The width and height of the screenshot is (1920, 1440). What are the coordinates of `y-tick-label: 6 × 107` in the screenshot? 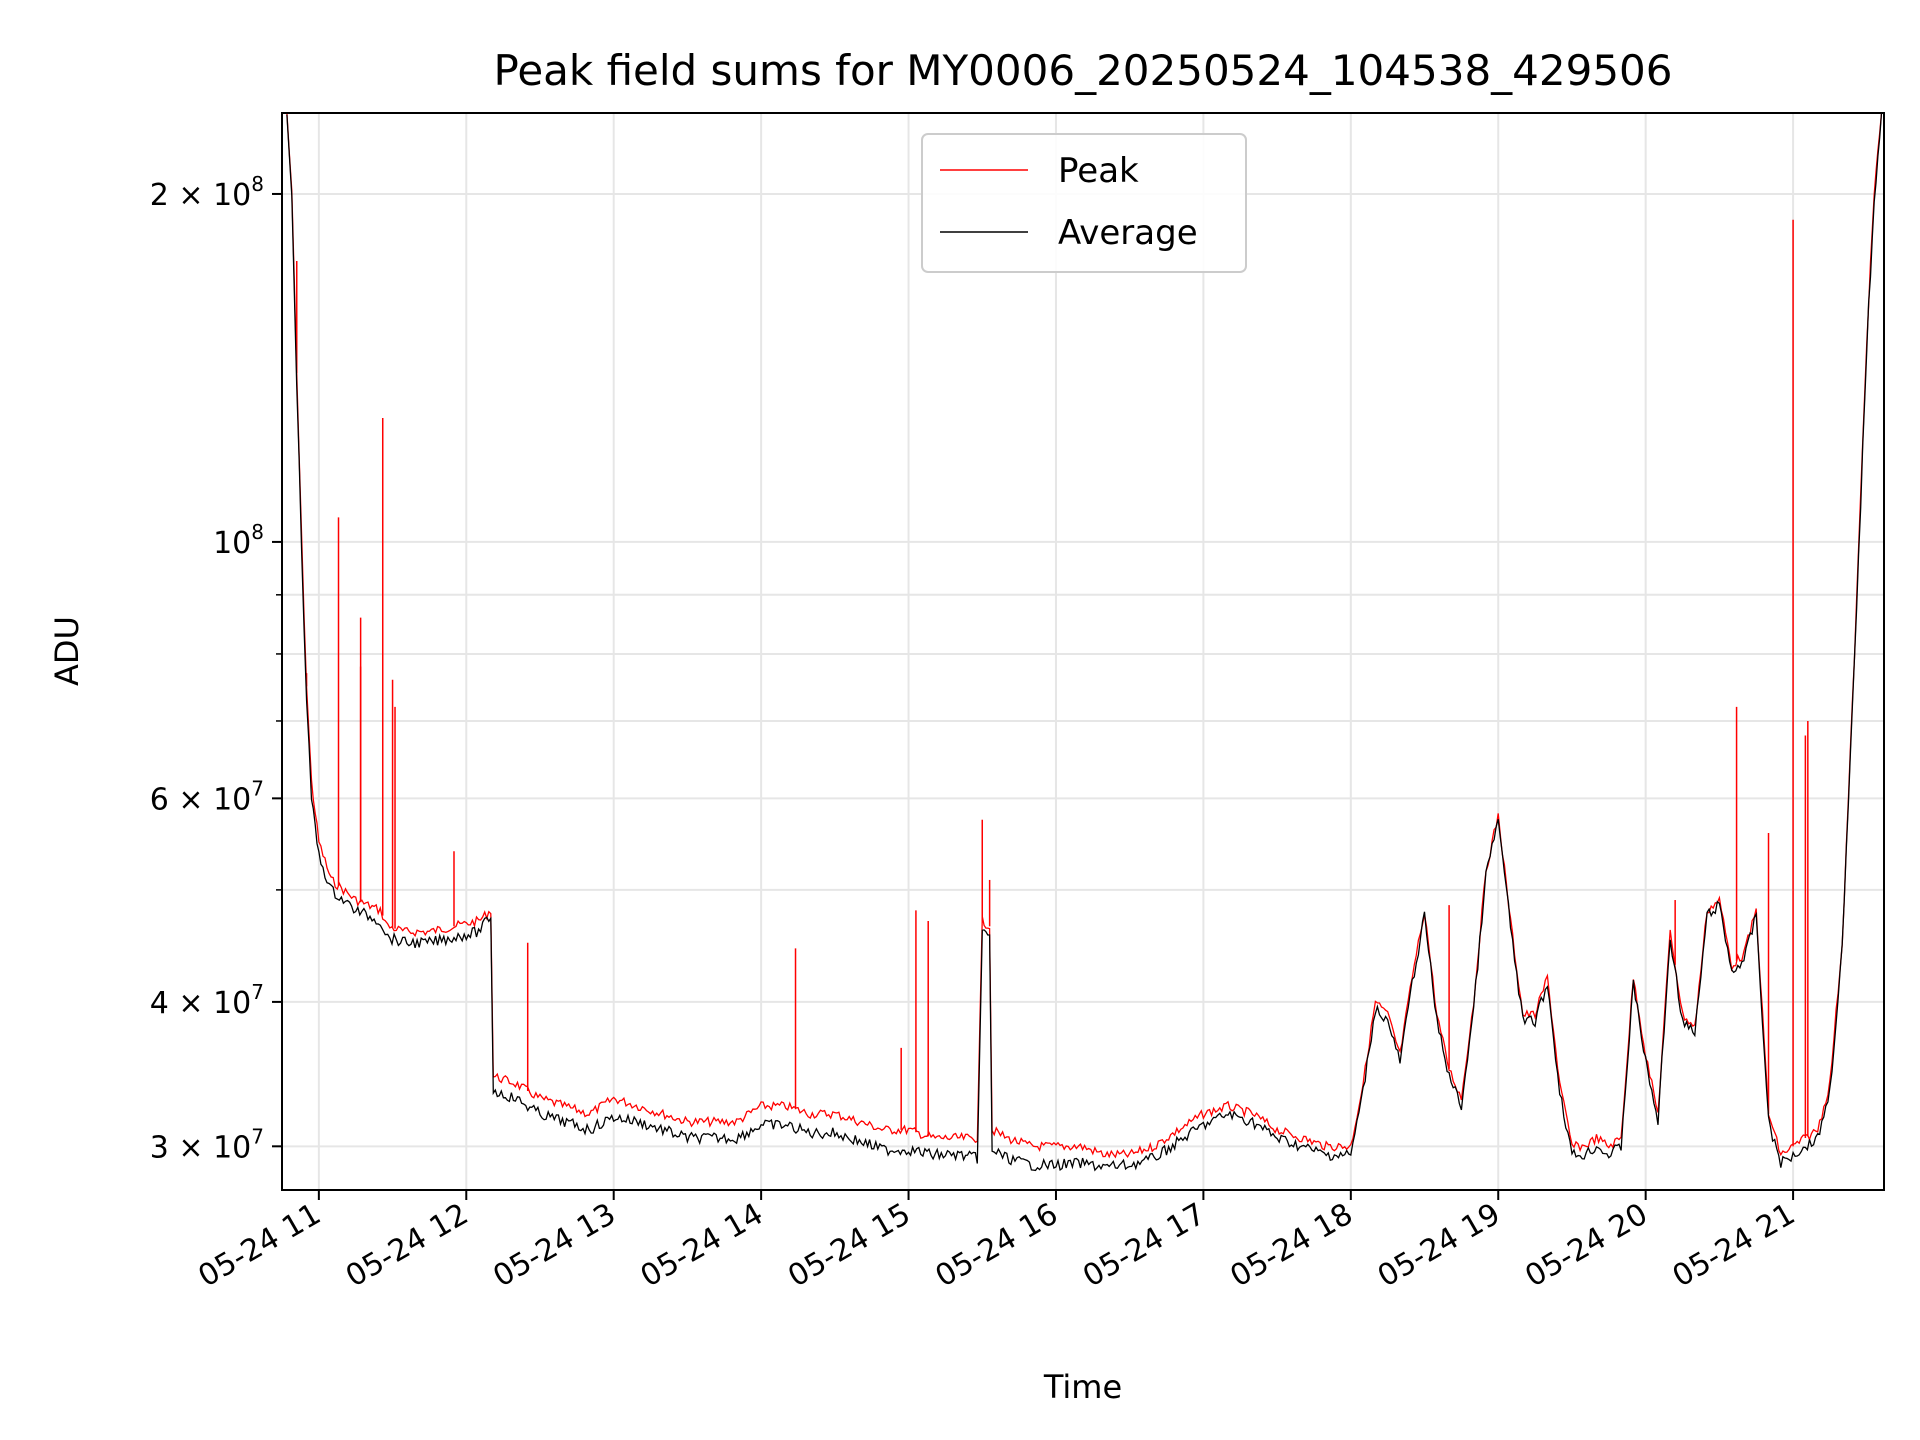 It's located at (207, 796).